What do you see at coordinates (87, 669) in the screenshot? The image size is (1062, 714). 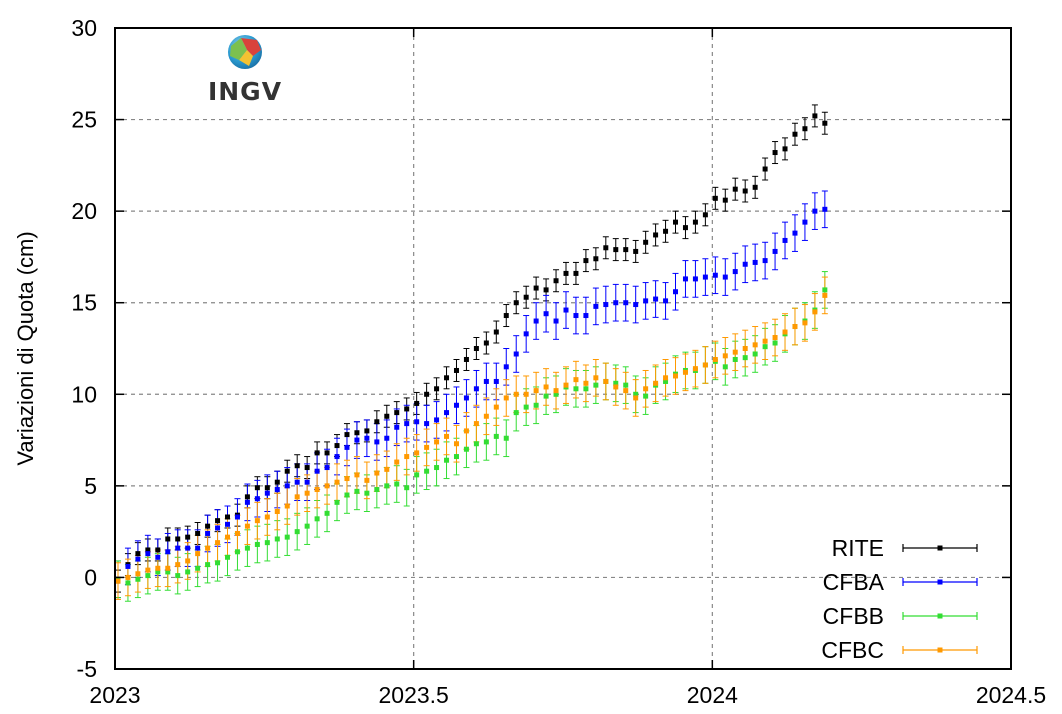 I see `y-tick-label: -5` at bounding box center [87, 669].